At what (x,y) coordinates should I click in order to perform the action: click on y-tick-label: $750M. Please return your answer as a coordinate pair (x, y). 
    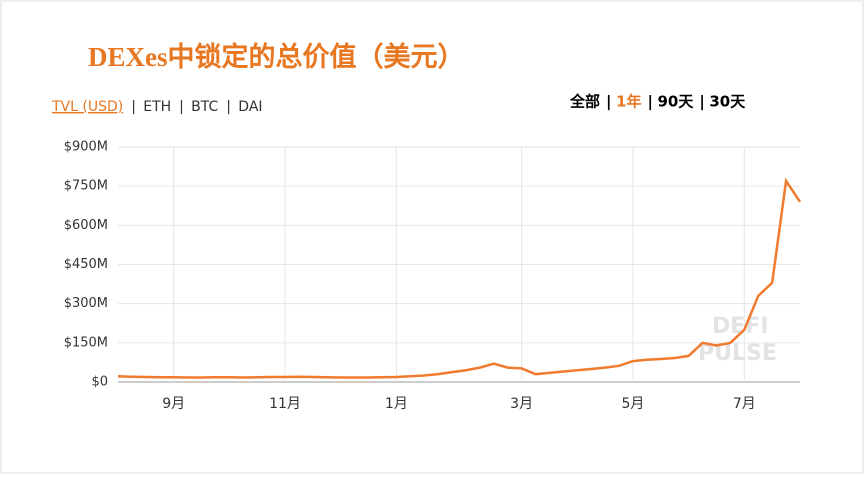
    Looking at the image, I should click on (86, 186).